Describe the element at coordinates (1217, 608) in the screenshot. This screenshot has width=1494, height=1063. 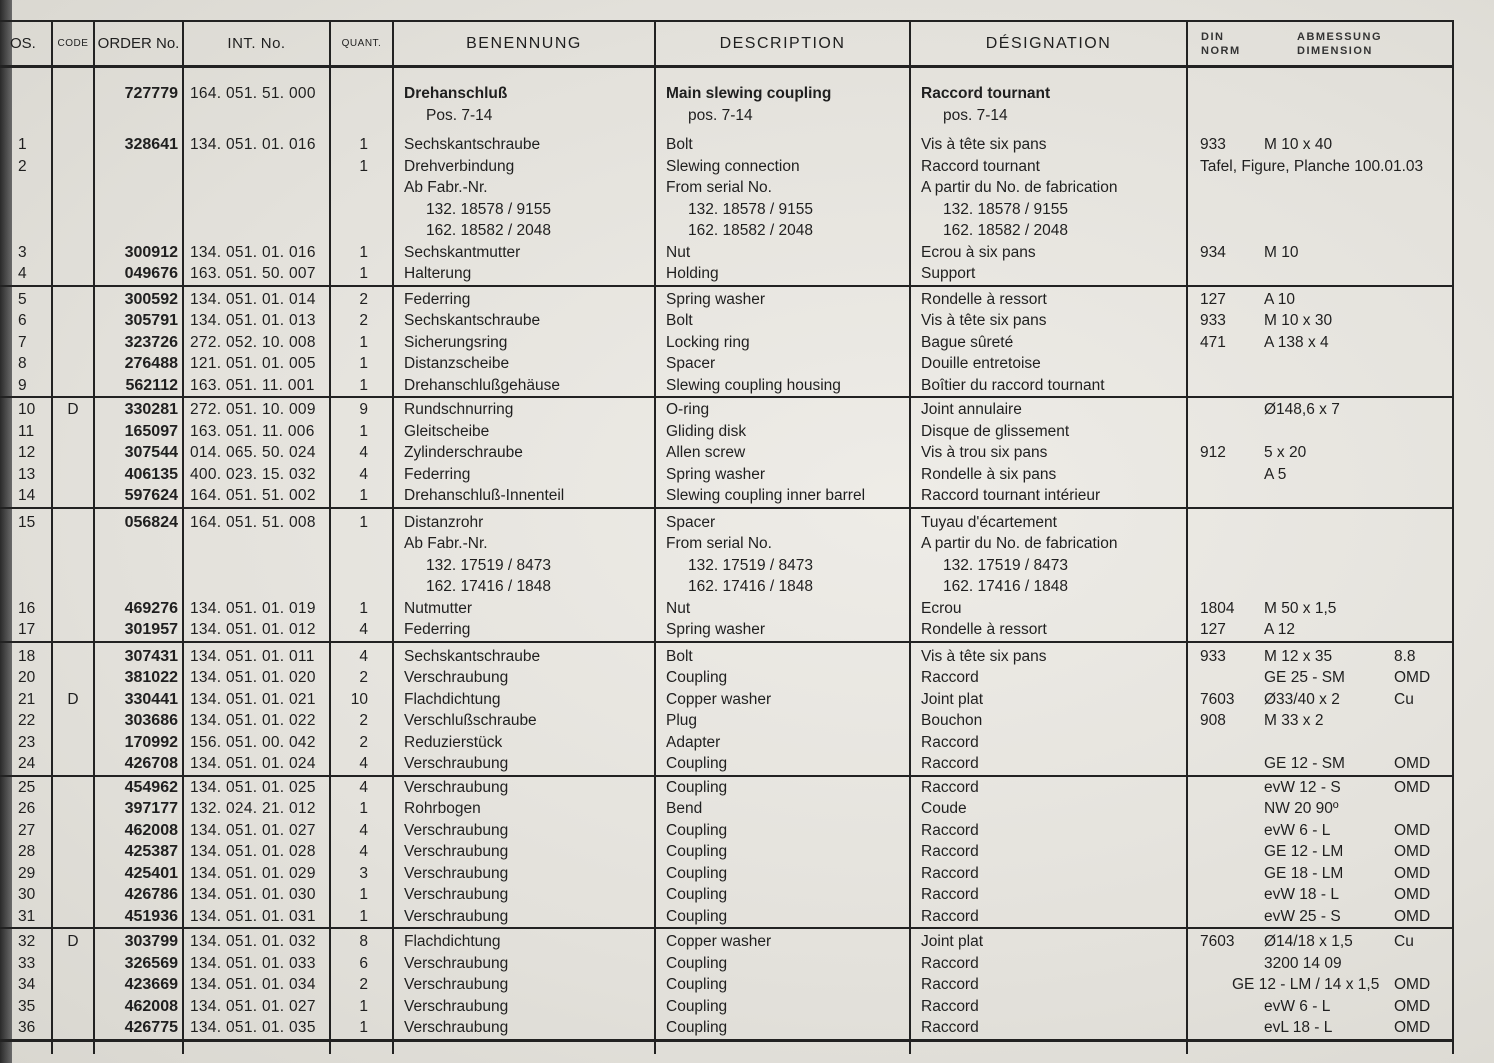
I see `din-norm: 1804` at that location.